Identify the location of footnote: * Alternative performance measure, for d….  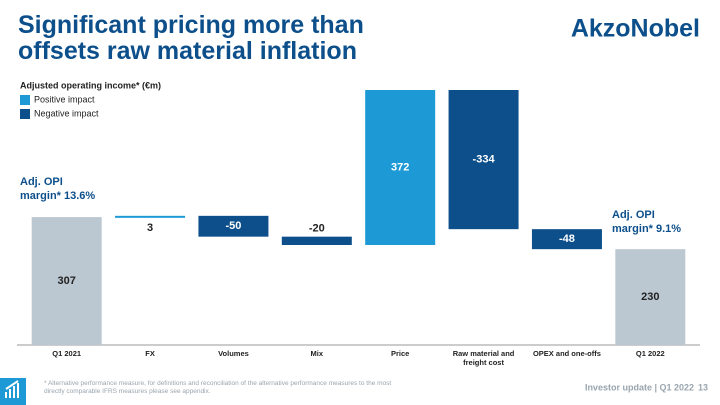
(218, 388).